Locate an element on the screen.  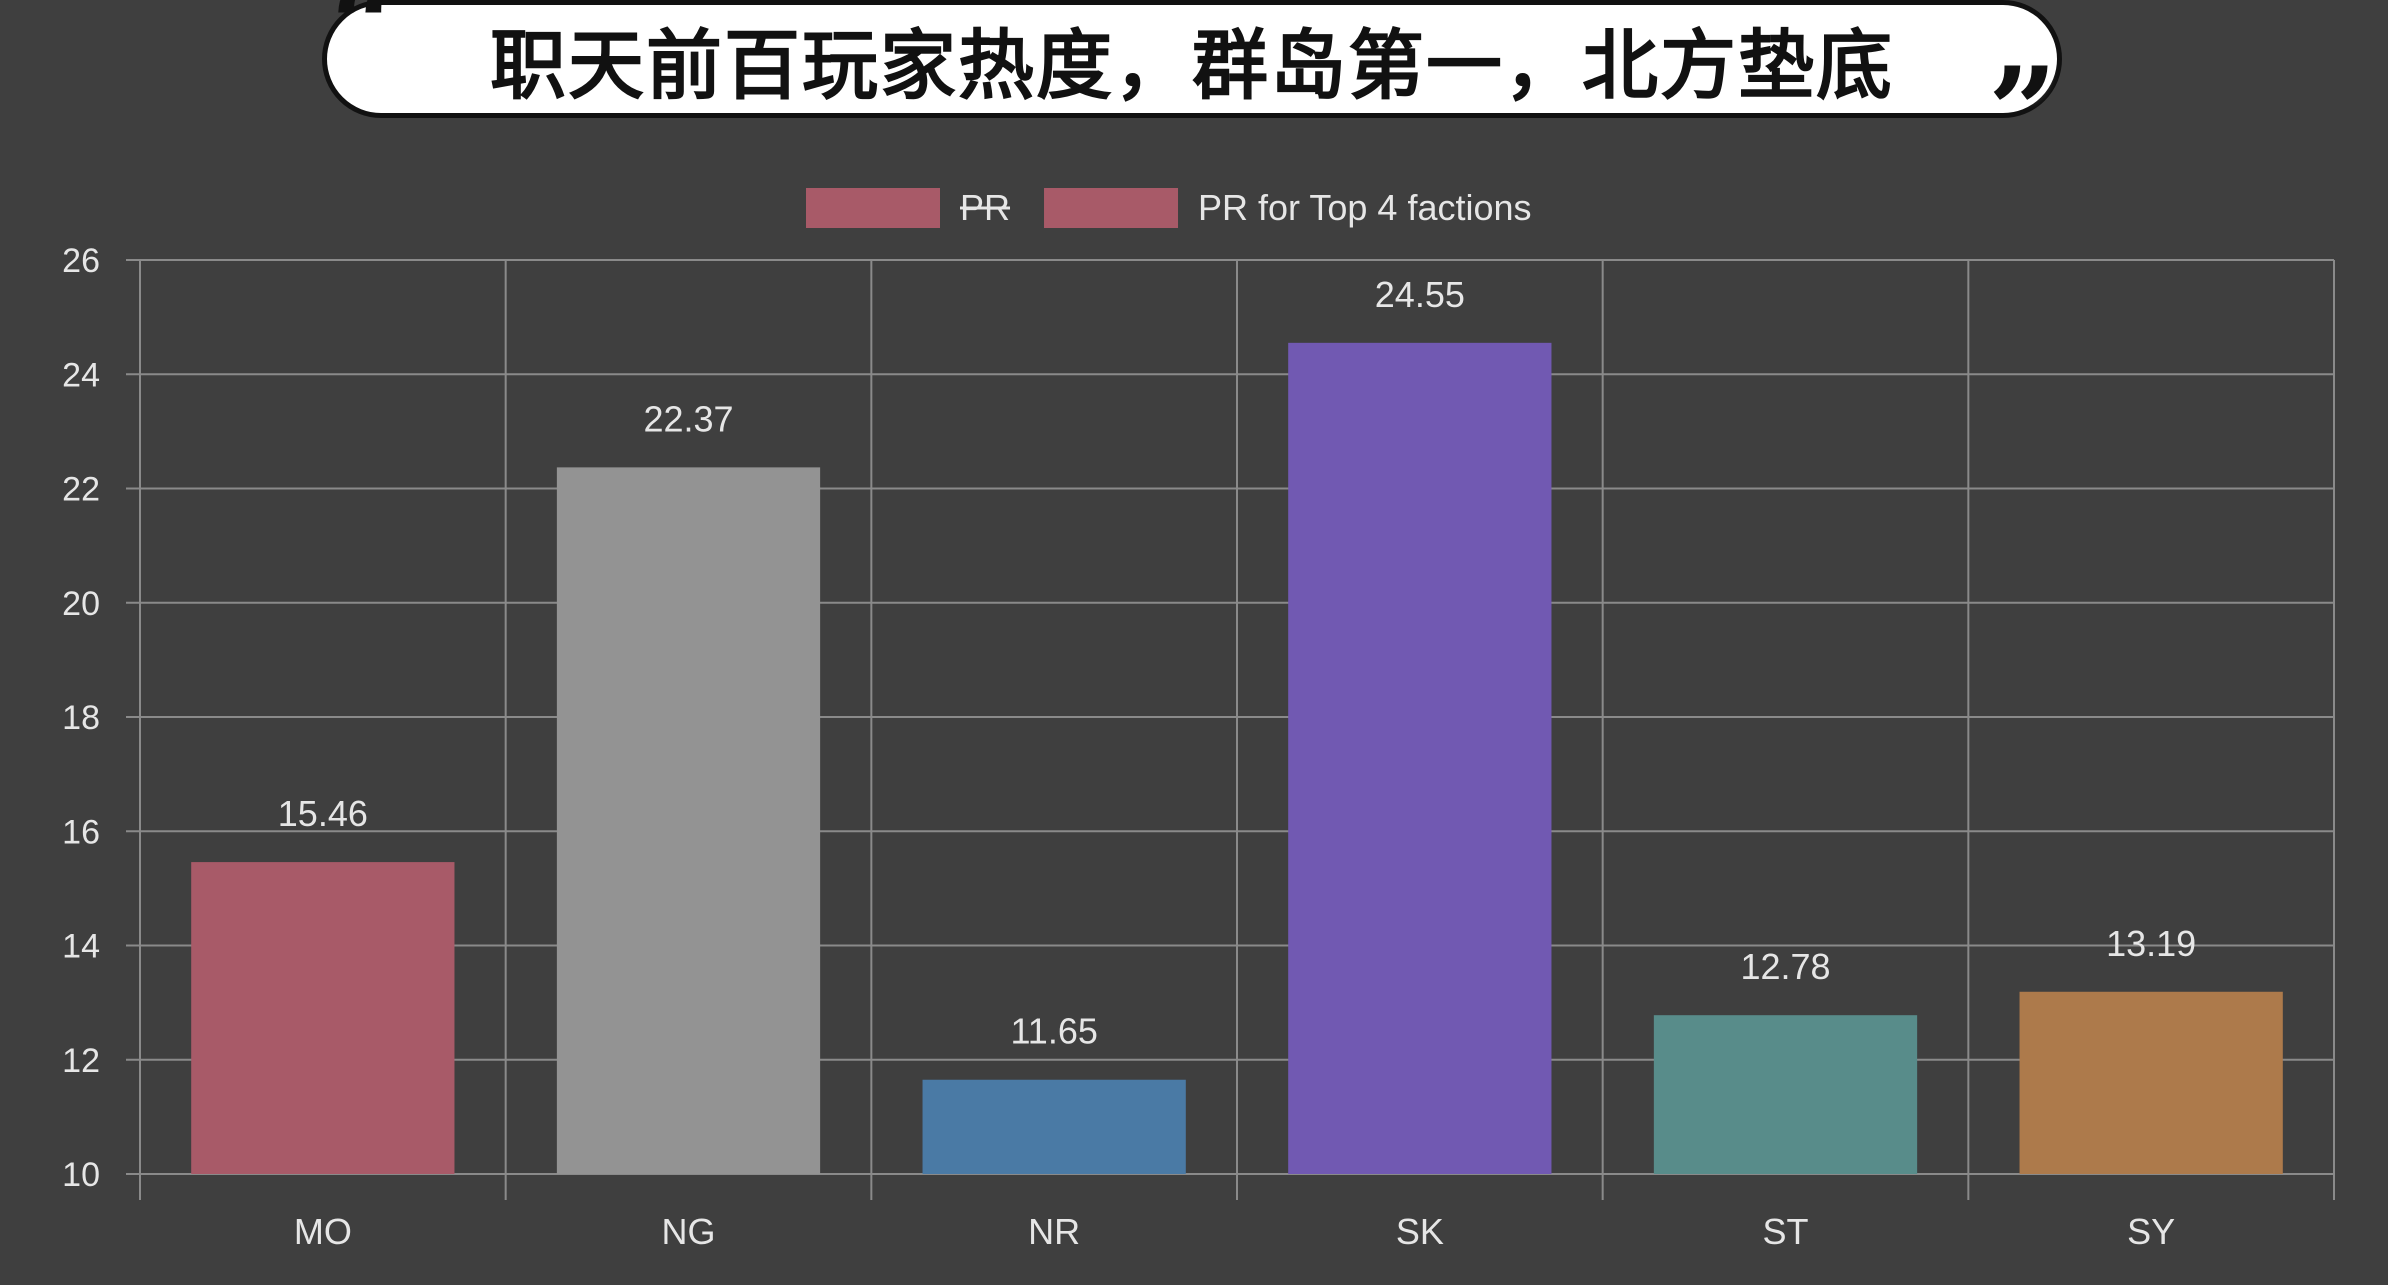
data-label: 11.65 is located at coordinates (1053, 1031).